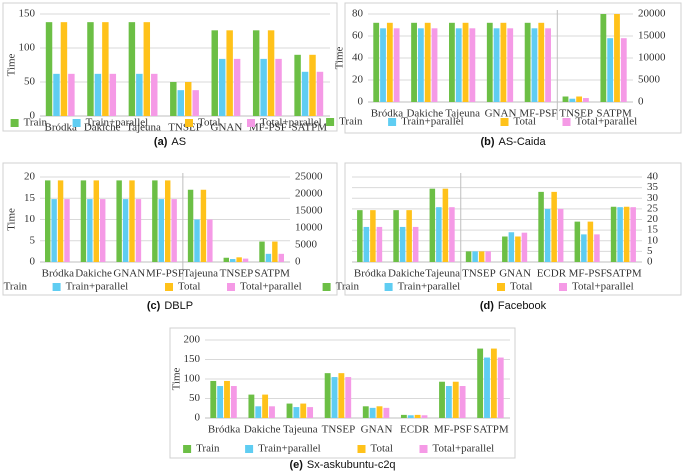 The height and width of the screenshot is (474, 685). What do you see at coordinates (487, 306) in the screenshot?
I see `caption-label: (d)` at bounding box center [487, 306].